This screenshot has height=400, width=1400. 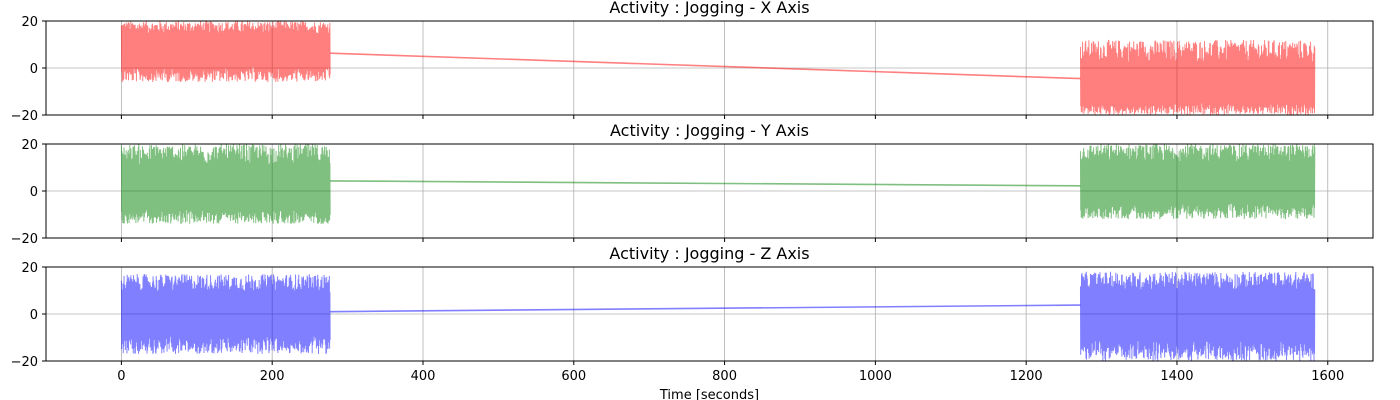 I want to click on xtick-label: 1400, so click(x=1176, y=376).